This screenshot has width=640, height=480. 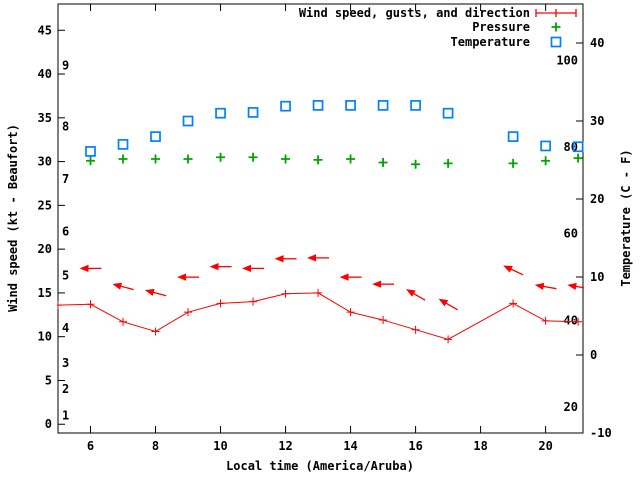 I want to click on kt-tick-label: 0, so click(x=48, y=424).